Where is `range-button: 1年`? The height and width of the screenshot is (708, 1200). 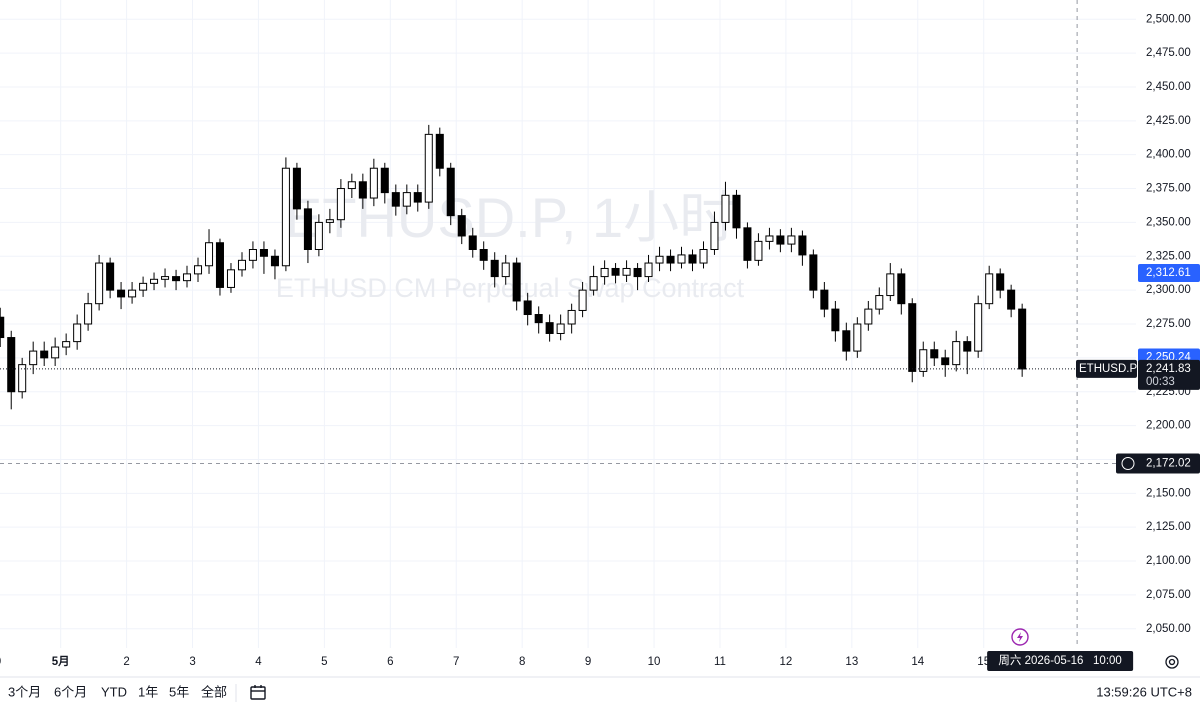
range-button: 1年 is located at coordinates (148, 691).